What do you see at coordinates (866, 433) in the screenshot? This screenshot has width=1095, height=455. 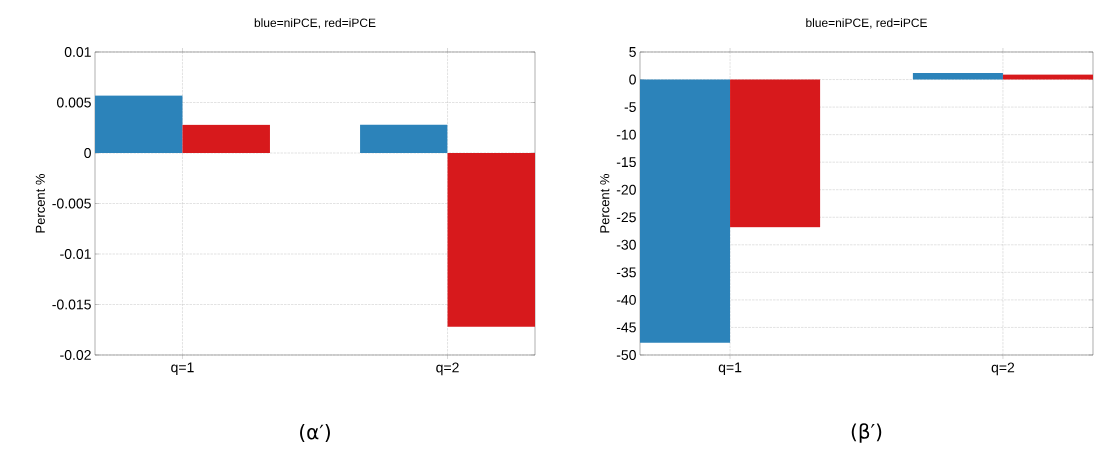 I see `text: (β′)` at bounding box center [866, 433].